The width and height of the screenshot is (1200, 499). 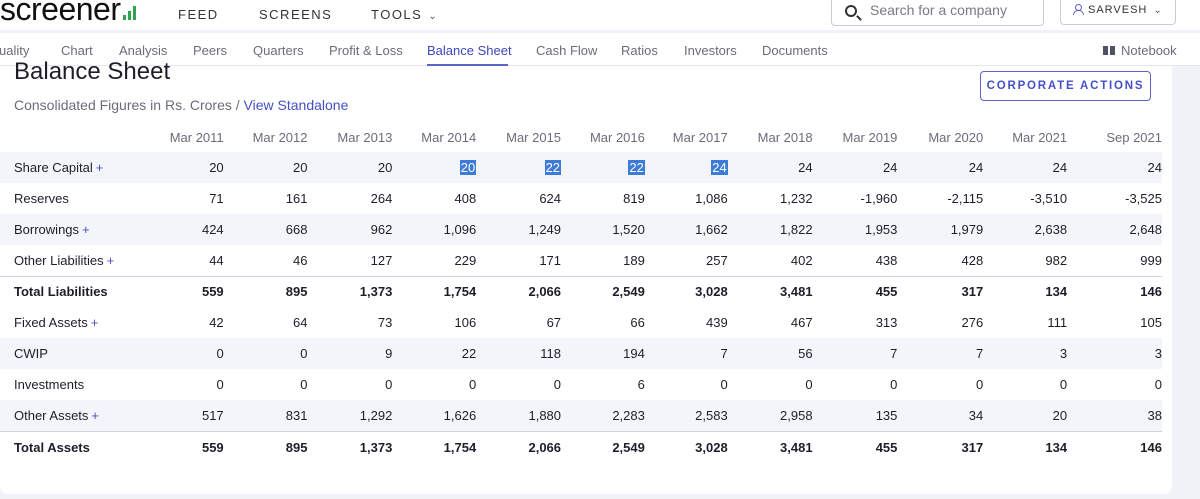 I want to click on corporate-actions-button: CORPORATE ACTIONS, so click(x=1065, y=86).